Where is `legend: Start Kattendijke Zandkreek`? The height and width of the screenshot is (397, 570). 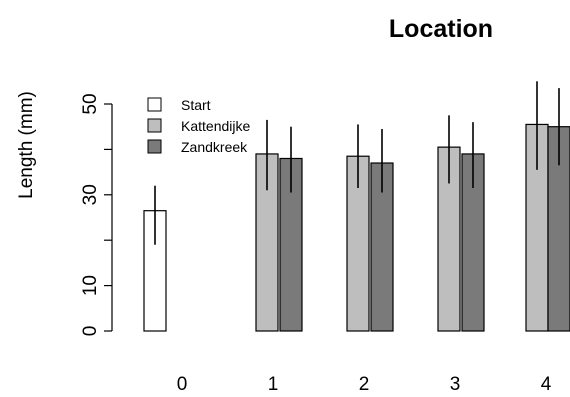
legend: Start Kattendijke Zandkreek is located at coordinates (198, 126).